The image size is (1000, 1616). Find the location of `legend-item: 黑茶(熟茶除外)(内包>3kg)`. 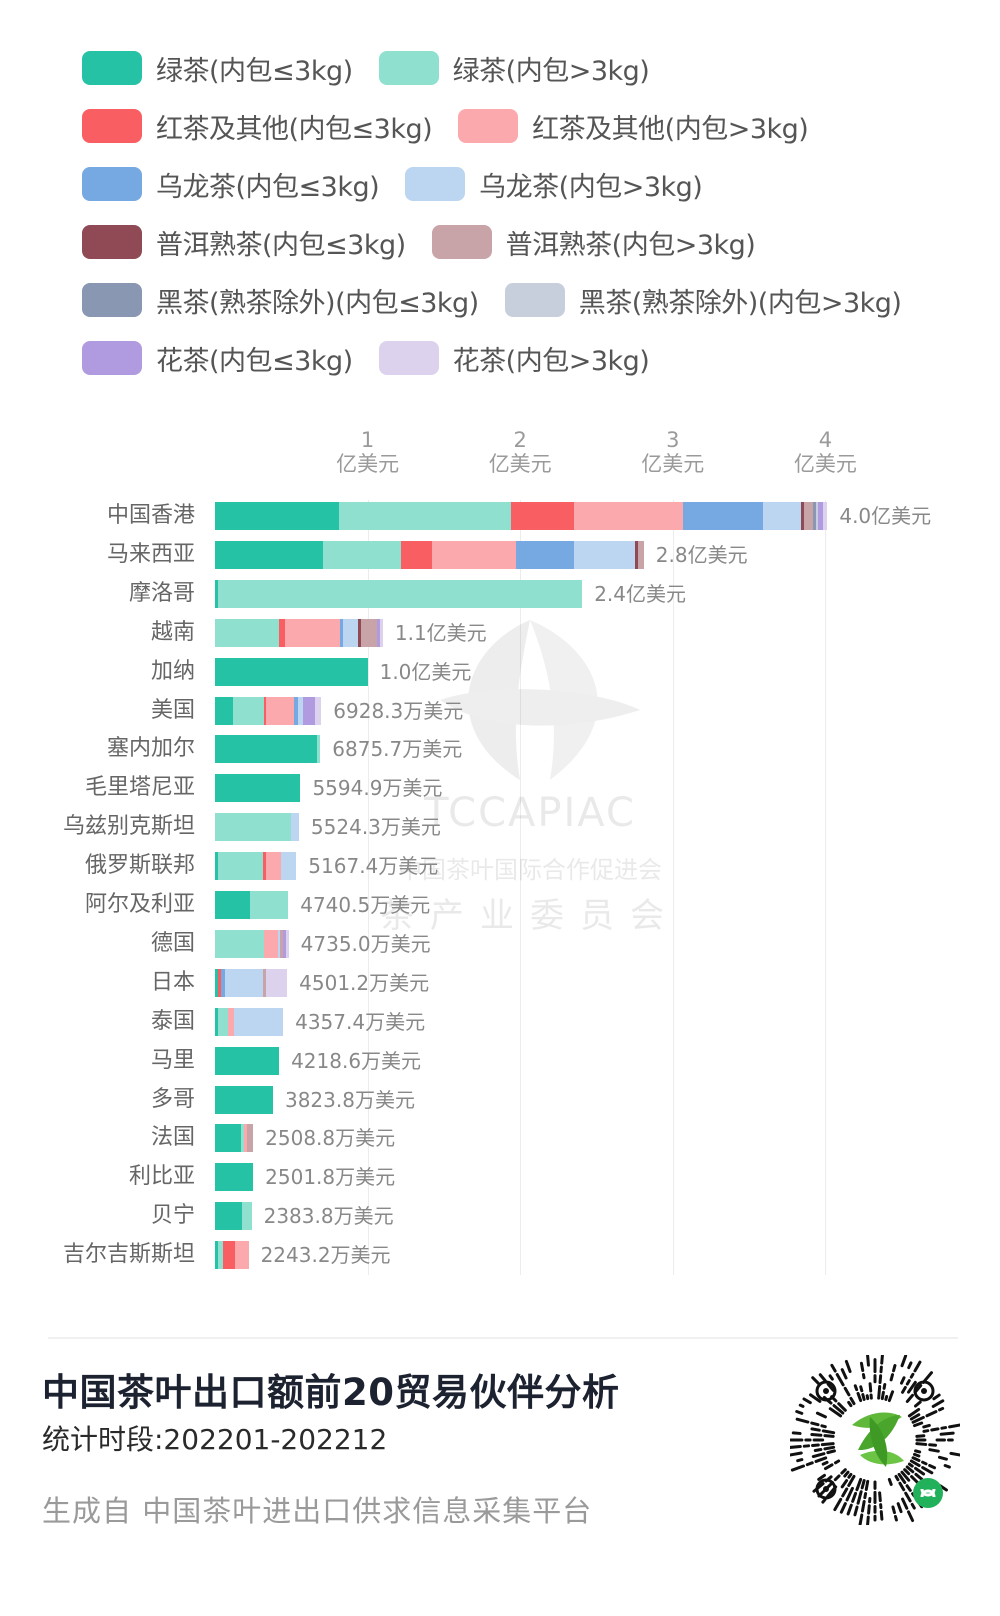

legend-item: 黑茶(熟茶除外)(内包>3kg) is located at coordinates (703, 300).